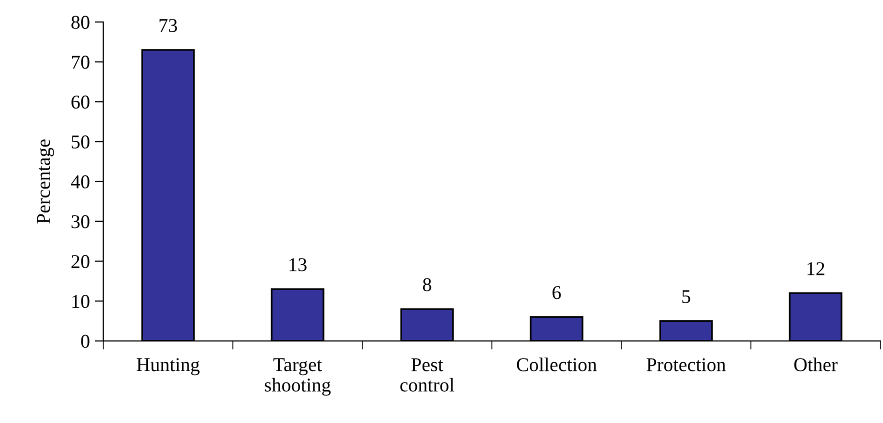 This screenshot has width=883, height=423. What do you see at coordinates (816, 269) in the screenshot?
I see `data-label: 12` at bounding box center [816, 269].